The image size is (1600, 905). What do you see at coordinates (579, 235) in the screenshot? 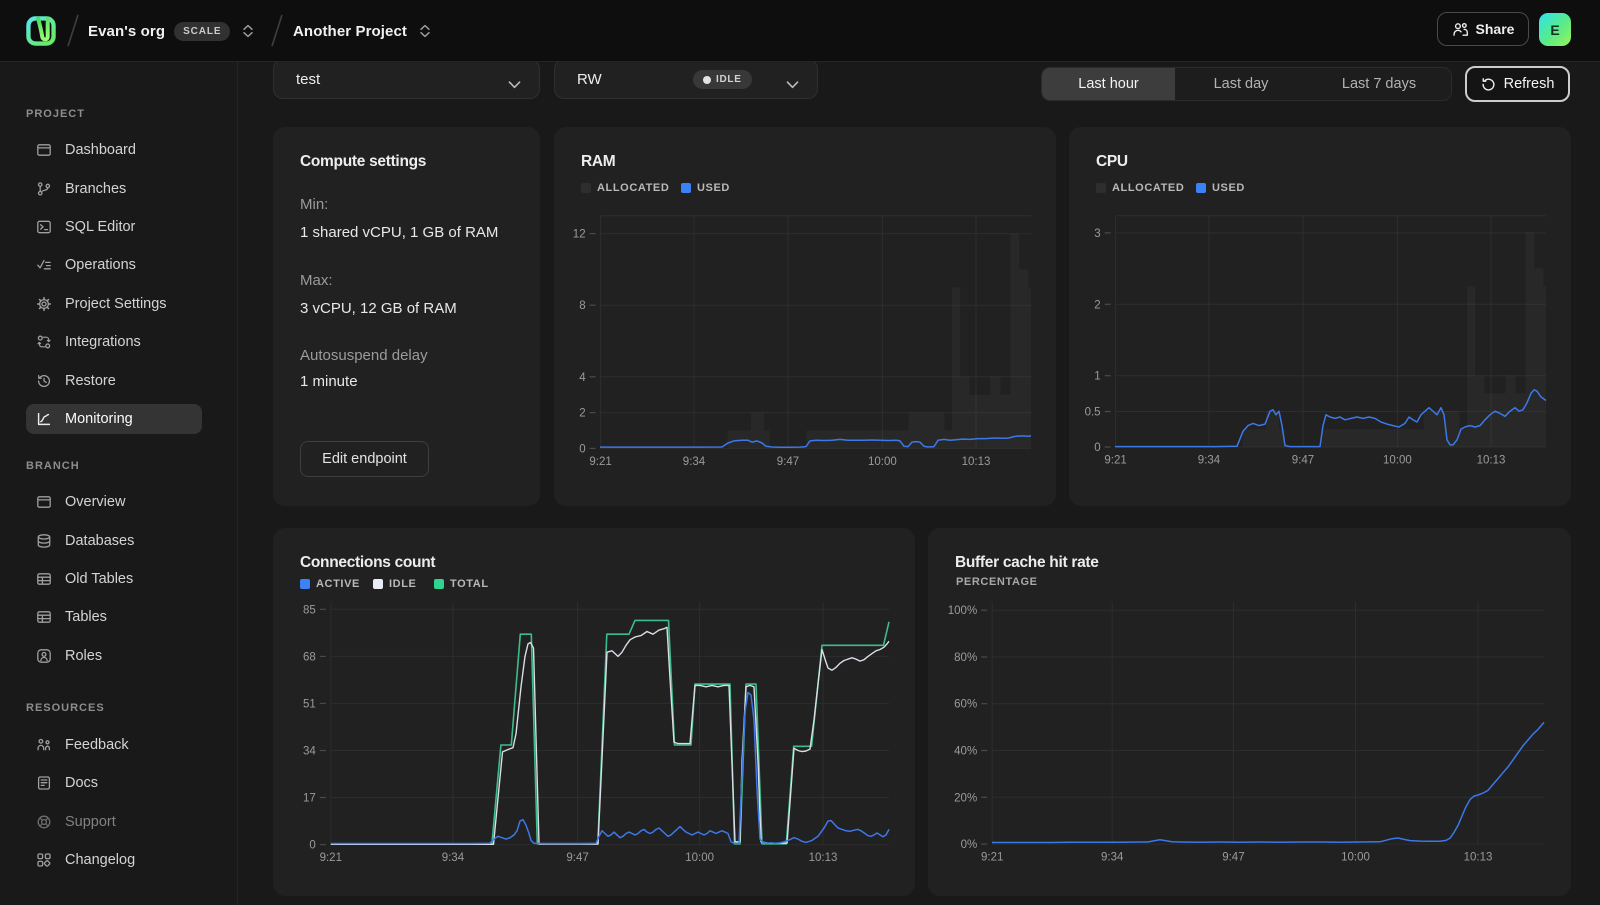
I see `svg-text: 12` at bounding box center [579, 235].